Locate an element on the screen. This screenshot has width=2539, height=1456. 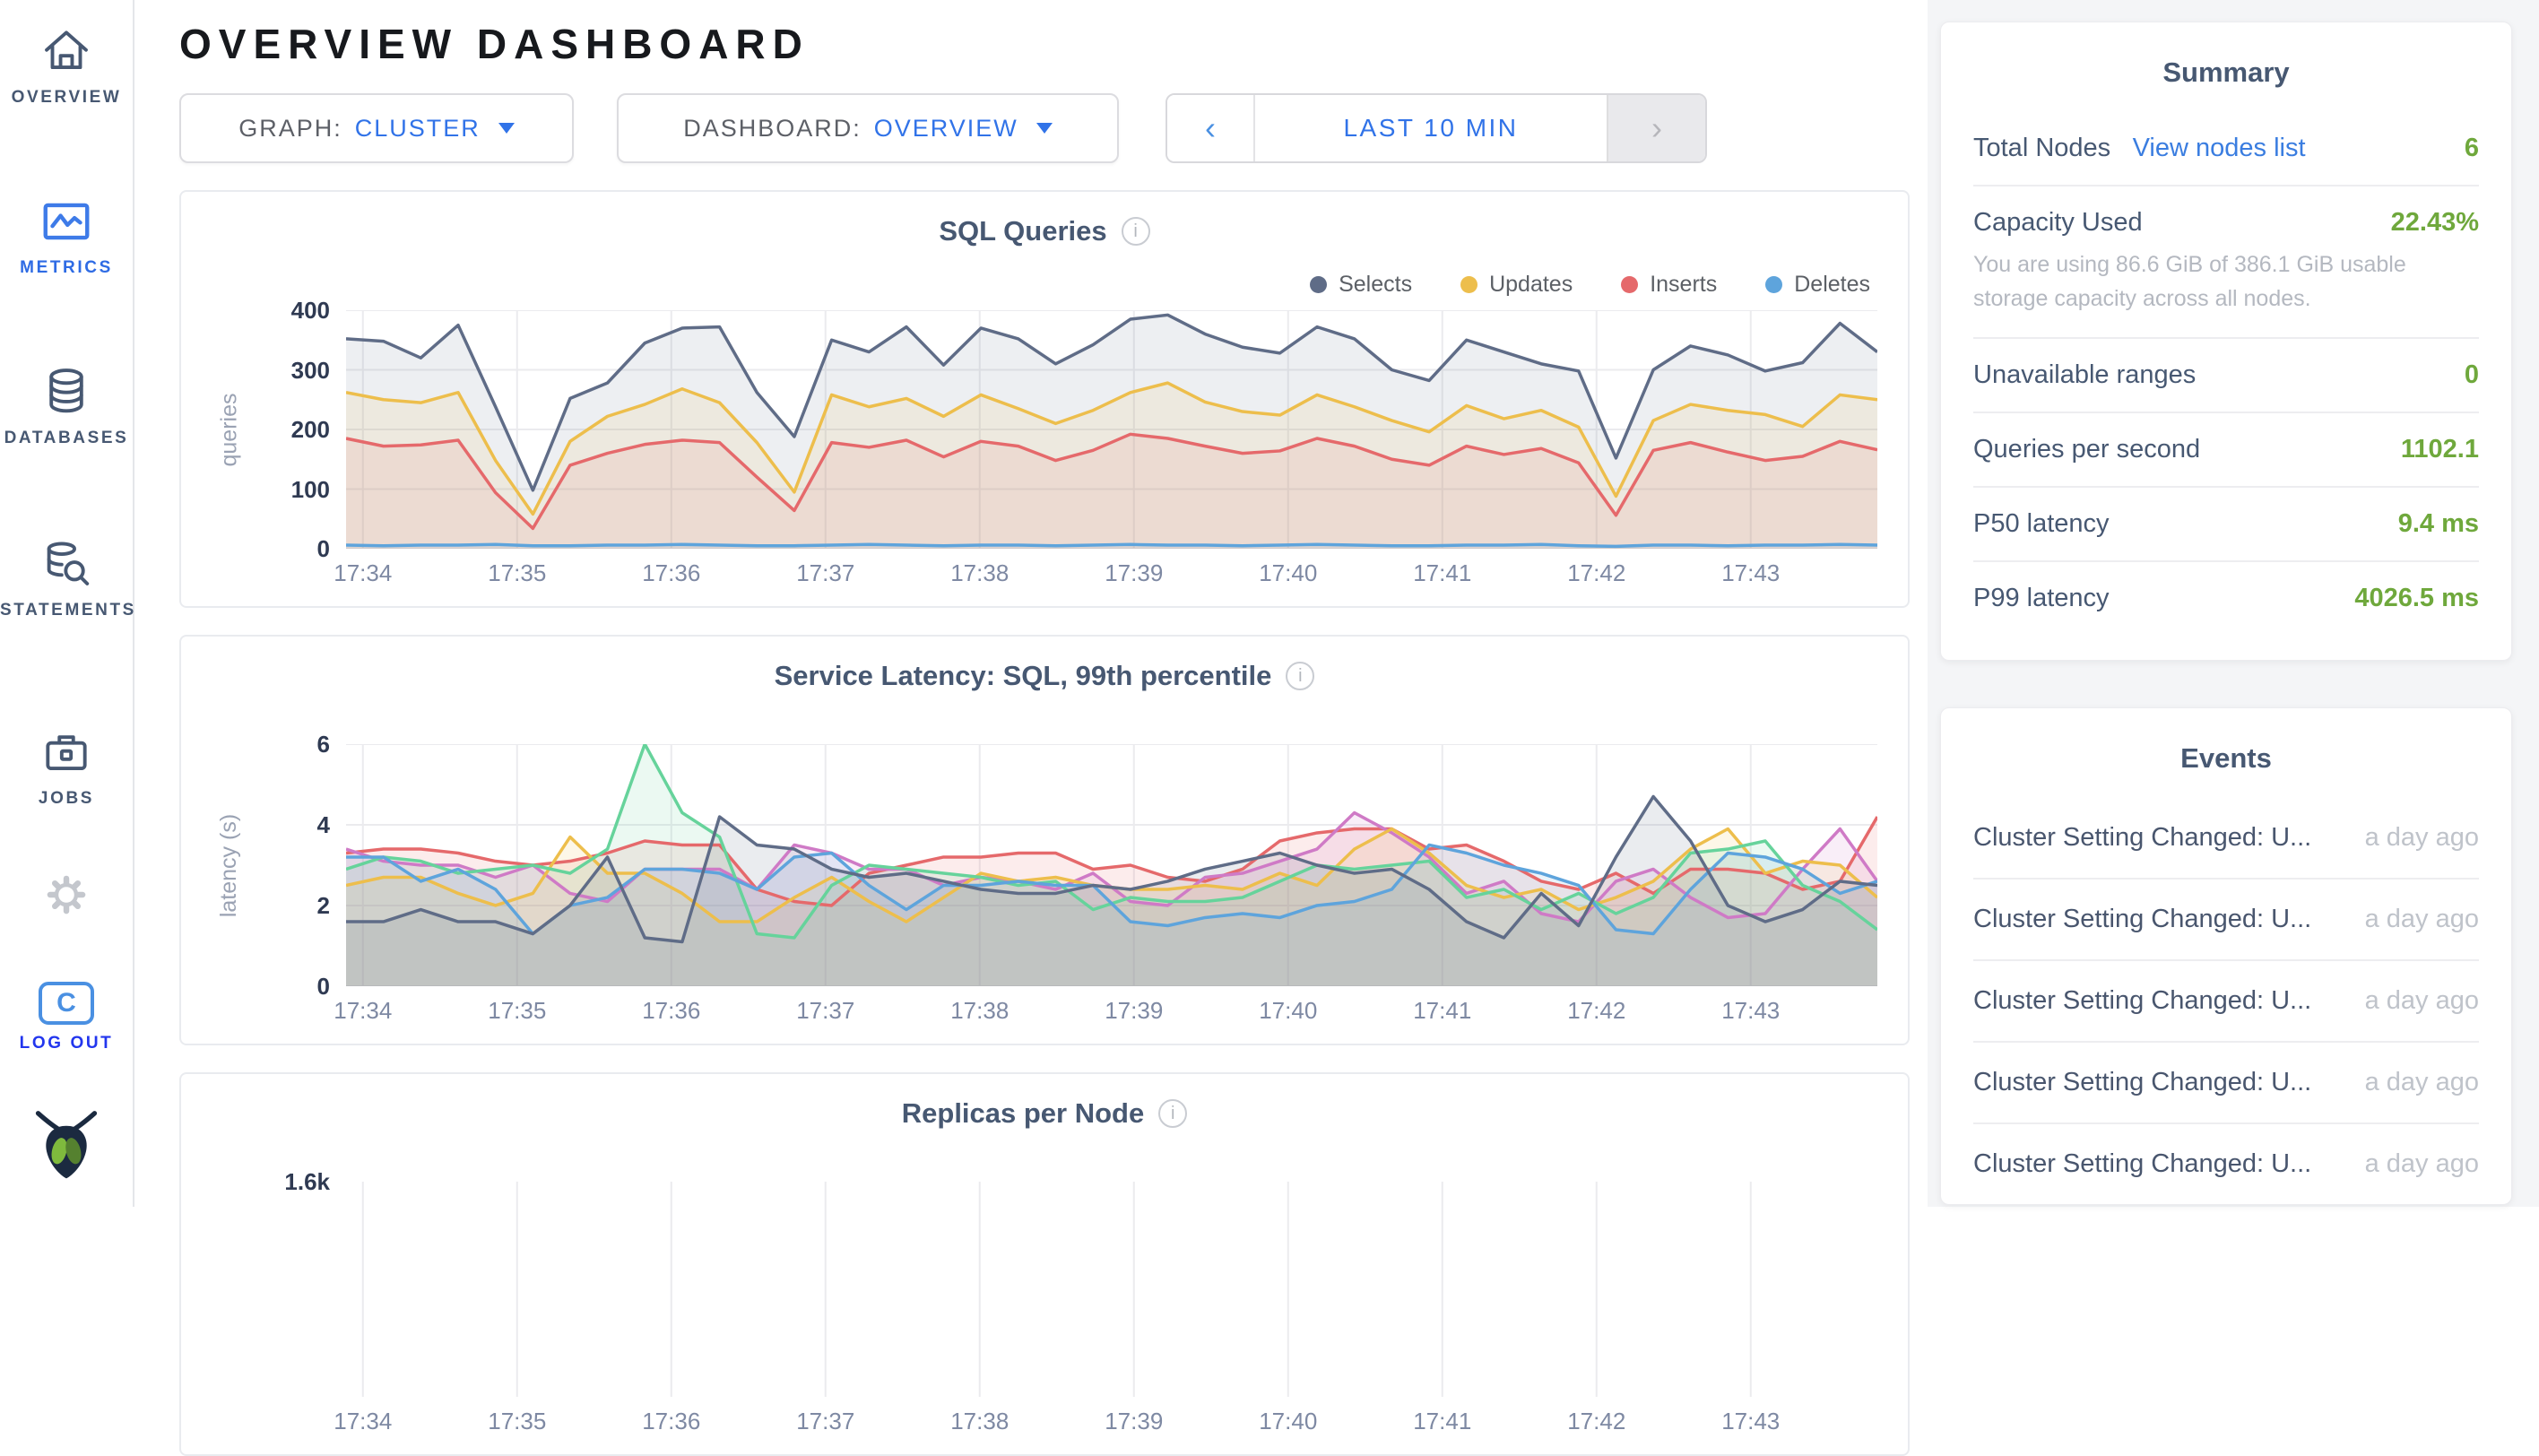
sidebar-item-metrics: METRICS is located at coordinates (66, 236).